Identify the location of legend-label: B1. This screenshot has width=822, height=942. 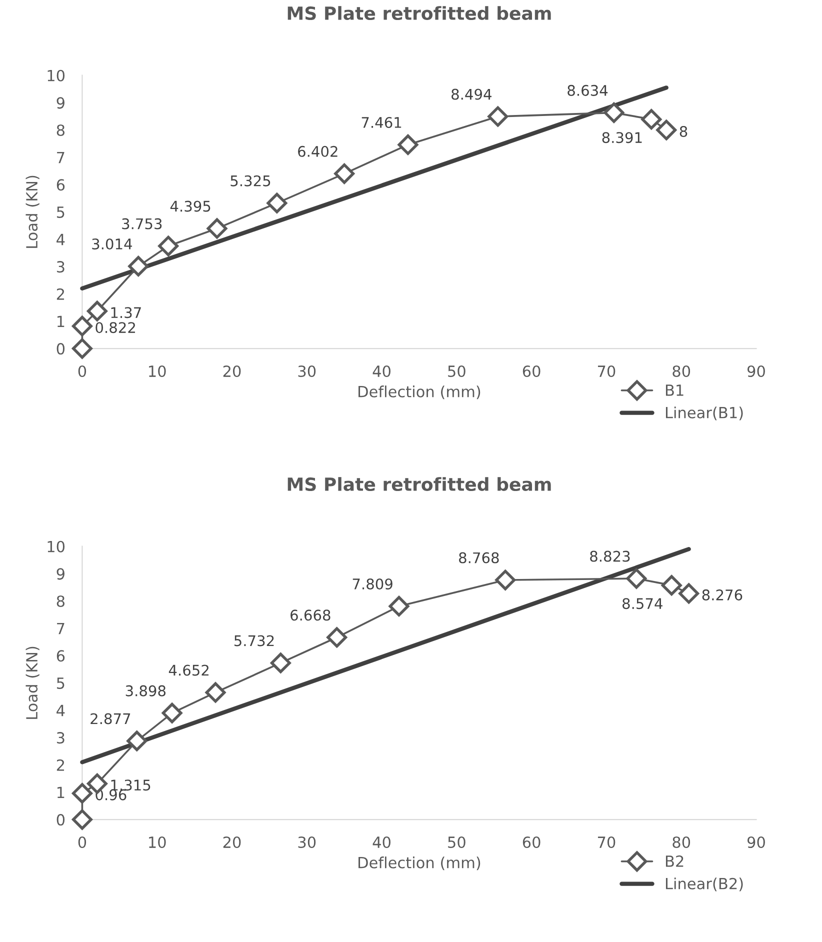
(675, 390).